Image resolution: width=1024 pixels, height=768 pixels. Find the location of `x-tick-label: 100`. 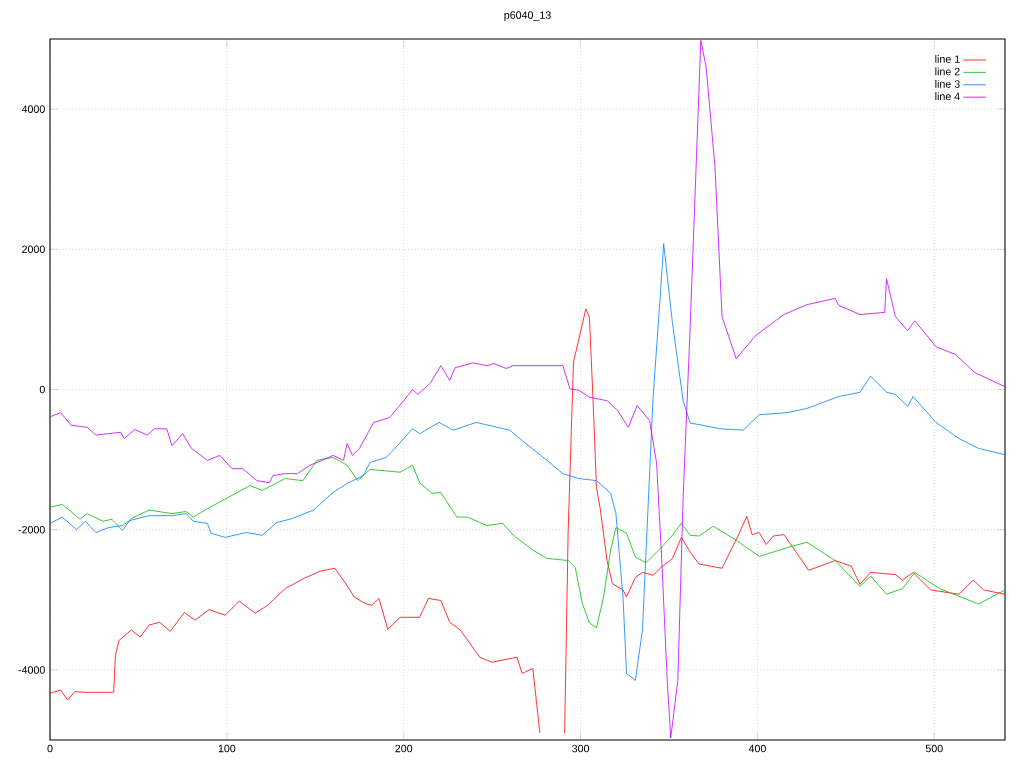

x-tick-label: 100 is located at coordinates (227, 748).